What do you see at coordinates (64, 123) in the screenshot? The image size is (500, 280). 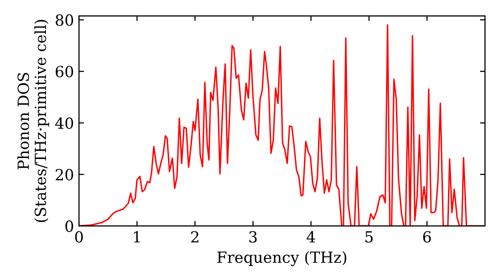 I see `y-tick-label: 40` at bounding box center [64, 123].